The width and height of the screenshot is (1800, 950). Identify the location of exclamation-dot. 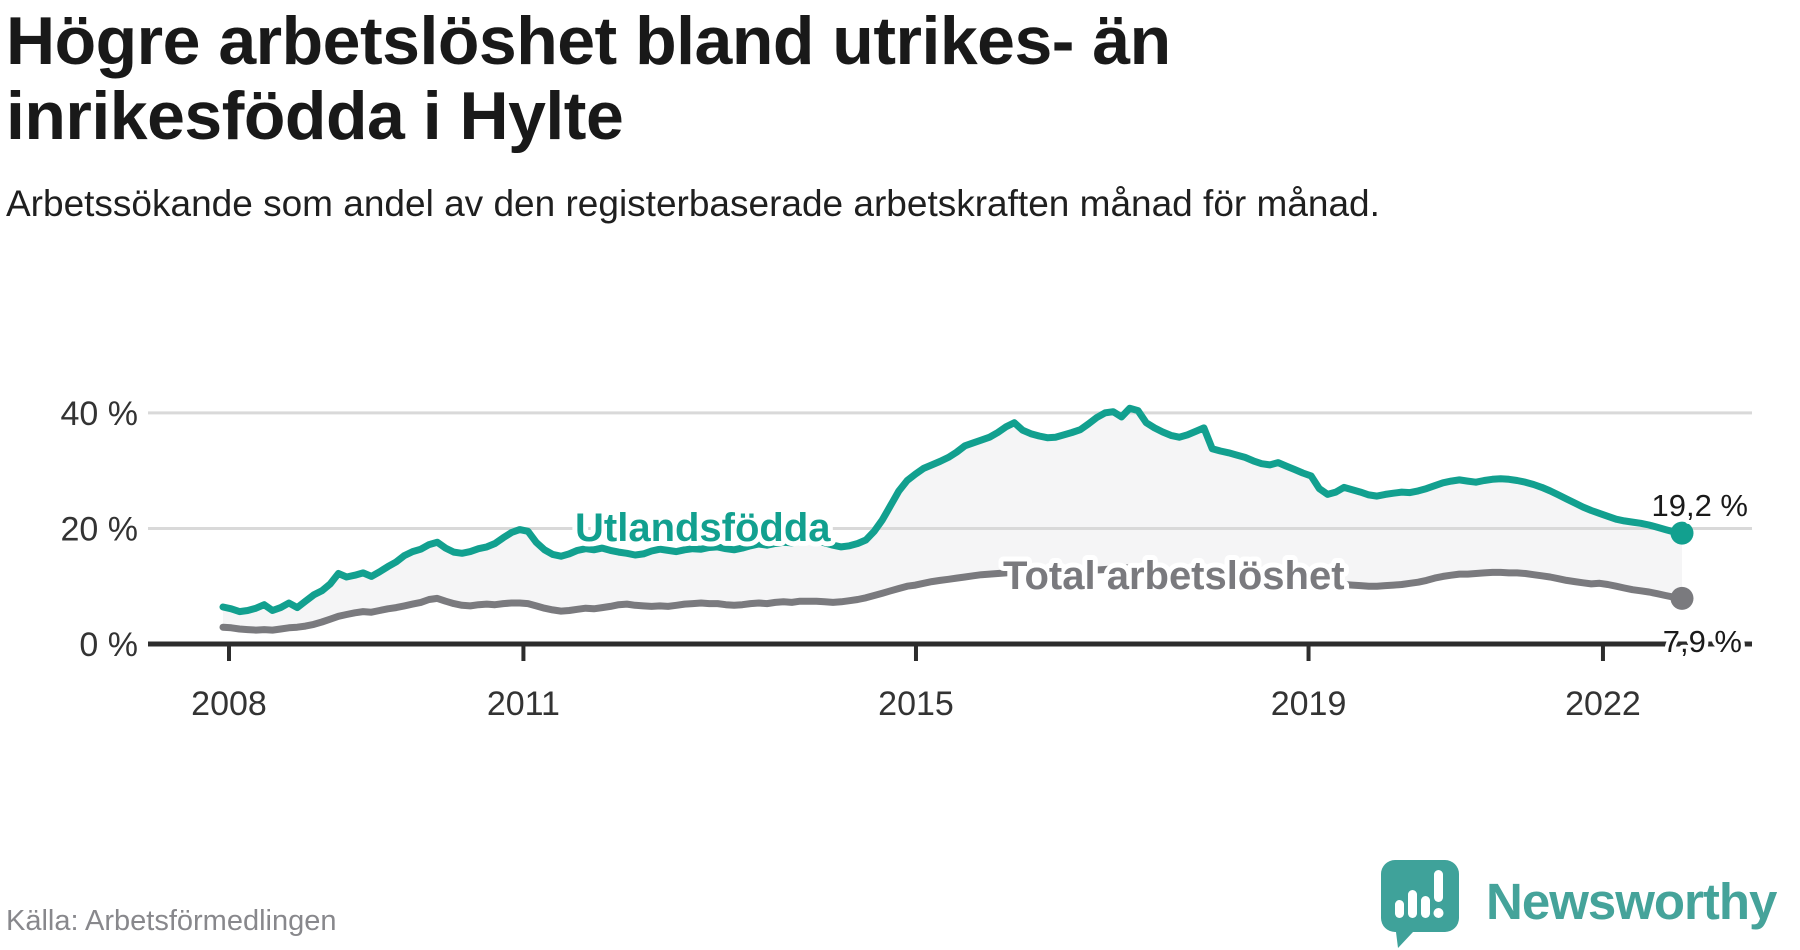
(1438, 913).